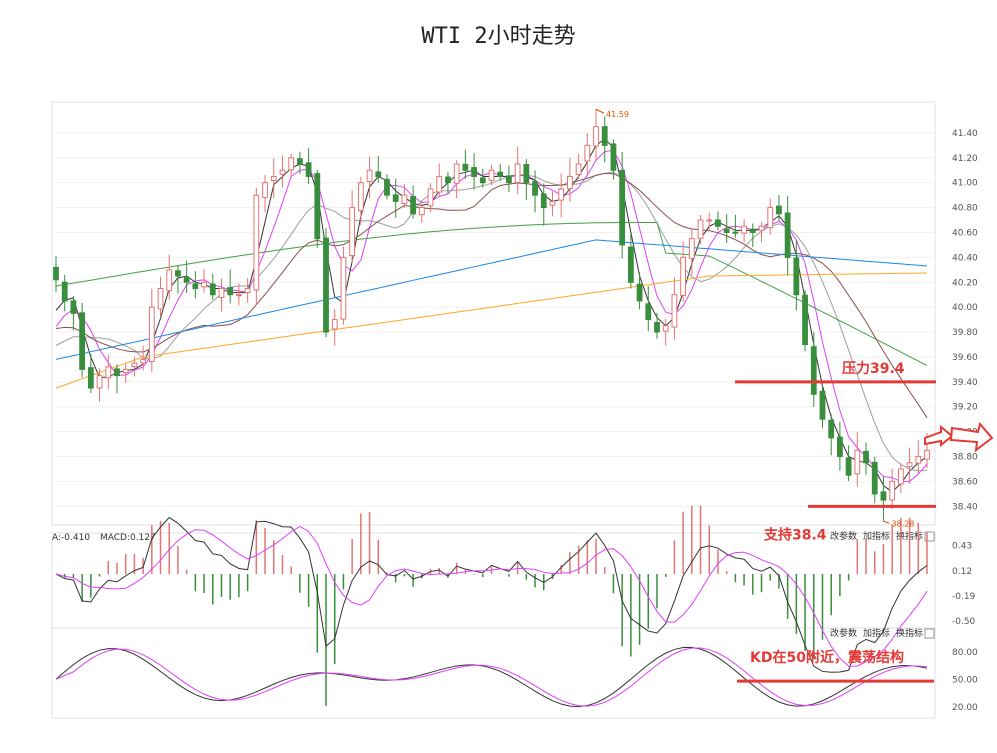  What do you see at coordinates (491, 299) in the screenshot?
I see `ma120-line` at bounding box center [491, 299].